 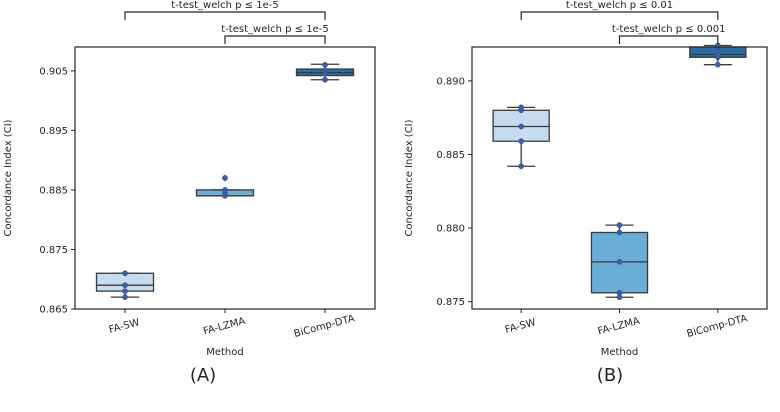 I want to click on significance-label: t-test_welch p ≤ 0.001, so click(x=669, y=29).